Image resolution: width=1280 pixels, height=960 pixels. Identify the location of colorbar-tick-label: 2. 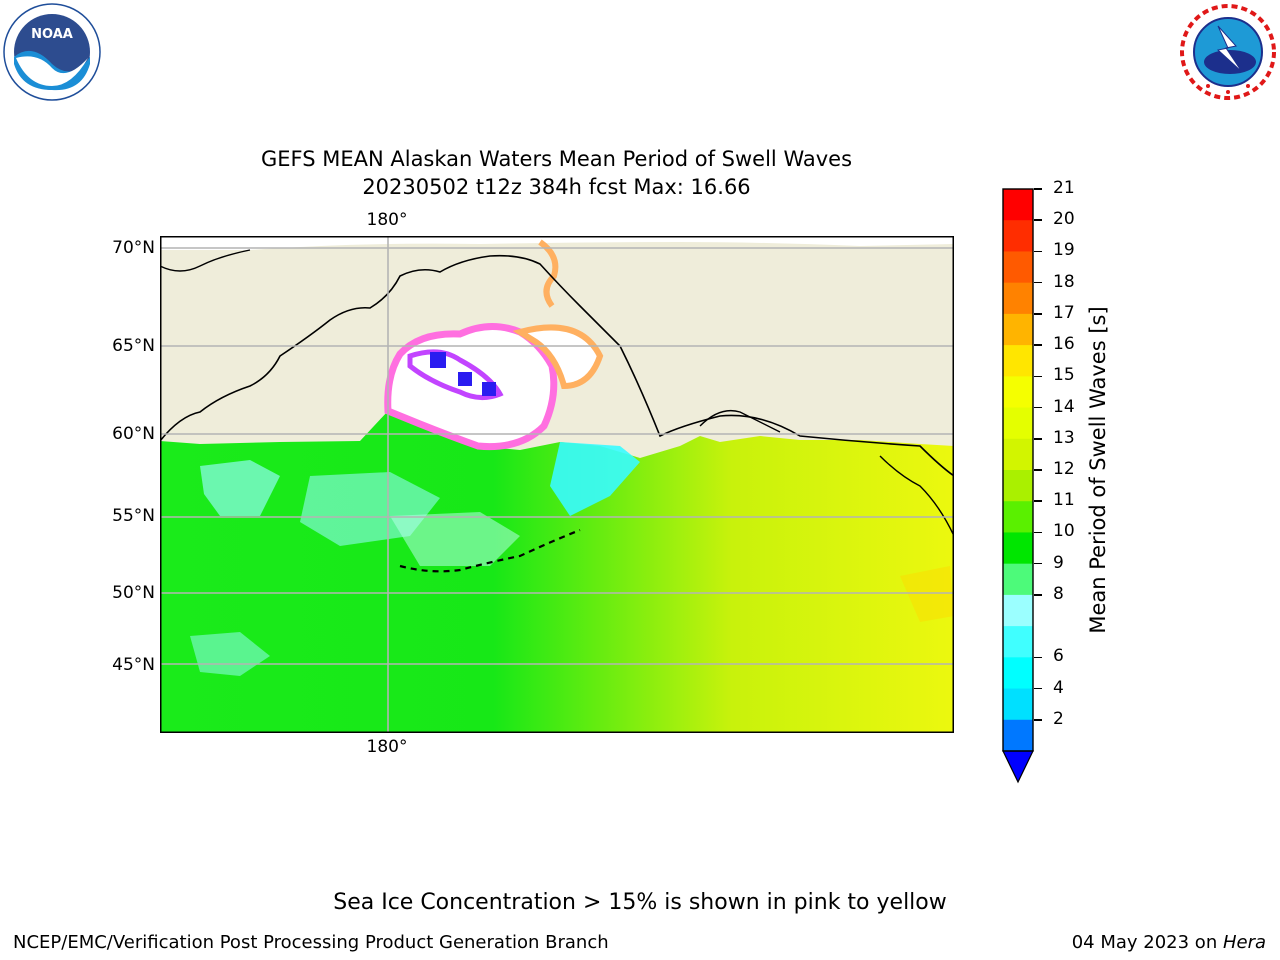
(1058, 718).